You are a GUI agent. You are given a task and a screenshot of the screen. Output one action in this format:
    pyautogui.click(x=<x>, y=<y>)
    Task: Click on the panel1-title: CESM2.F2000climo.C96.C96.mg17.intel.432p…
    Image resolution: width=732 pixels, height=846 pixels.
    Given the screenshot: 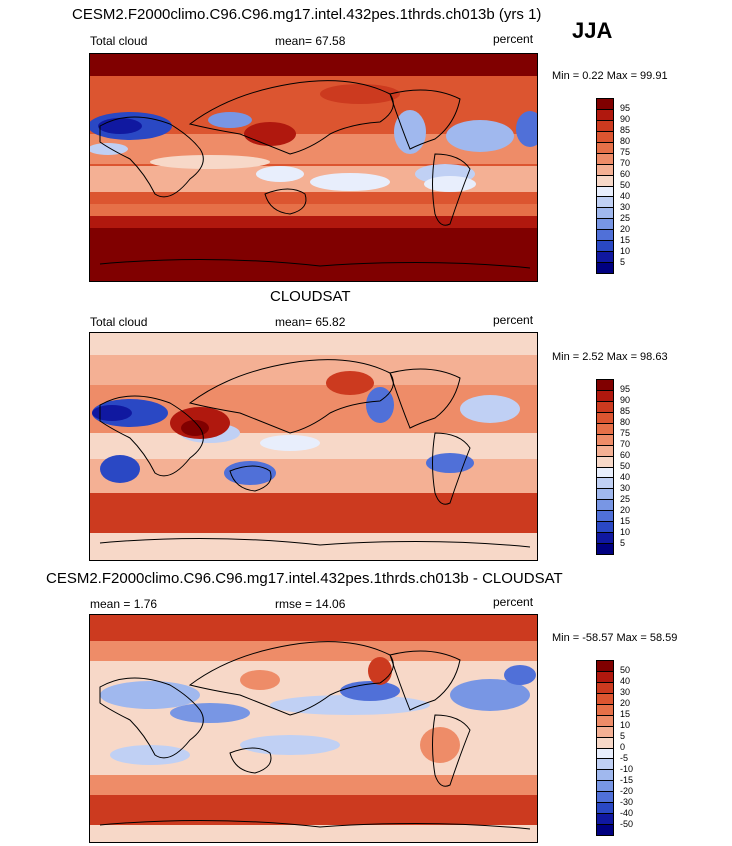 What is the action you would take?
    pyautogui.click(x=307, y=14)
    